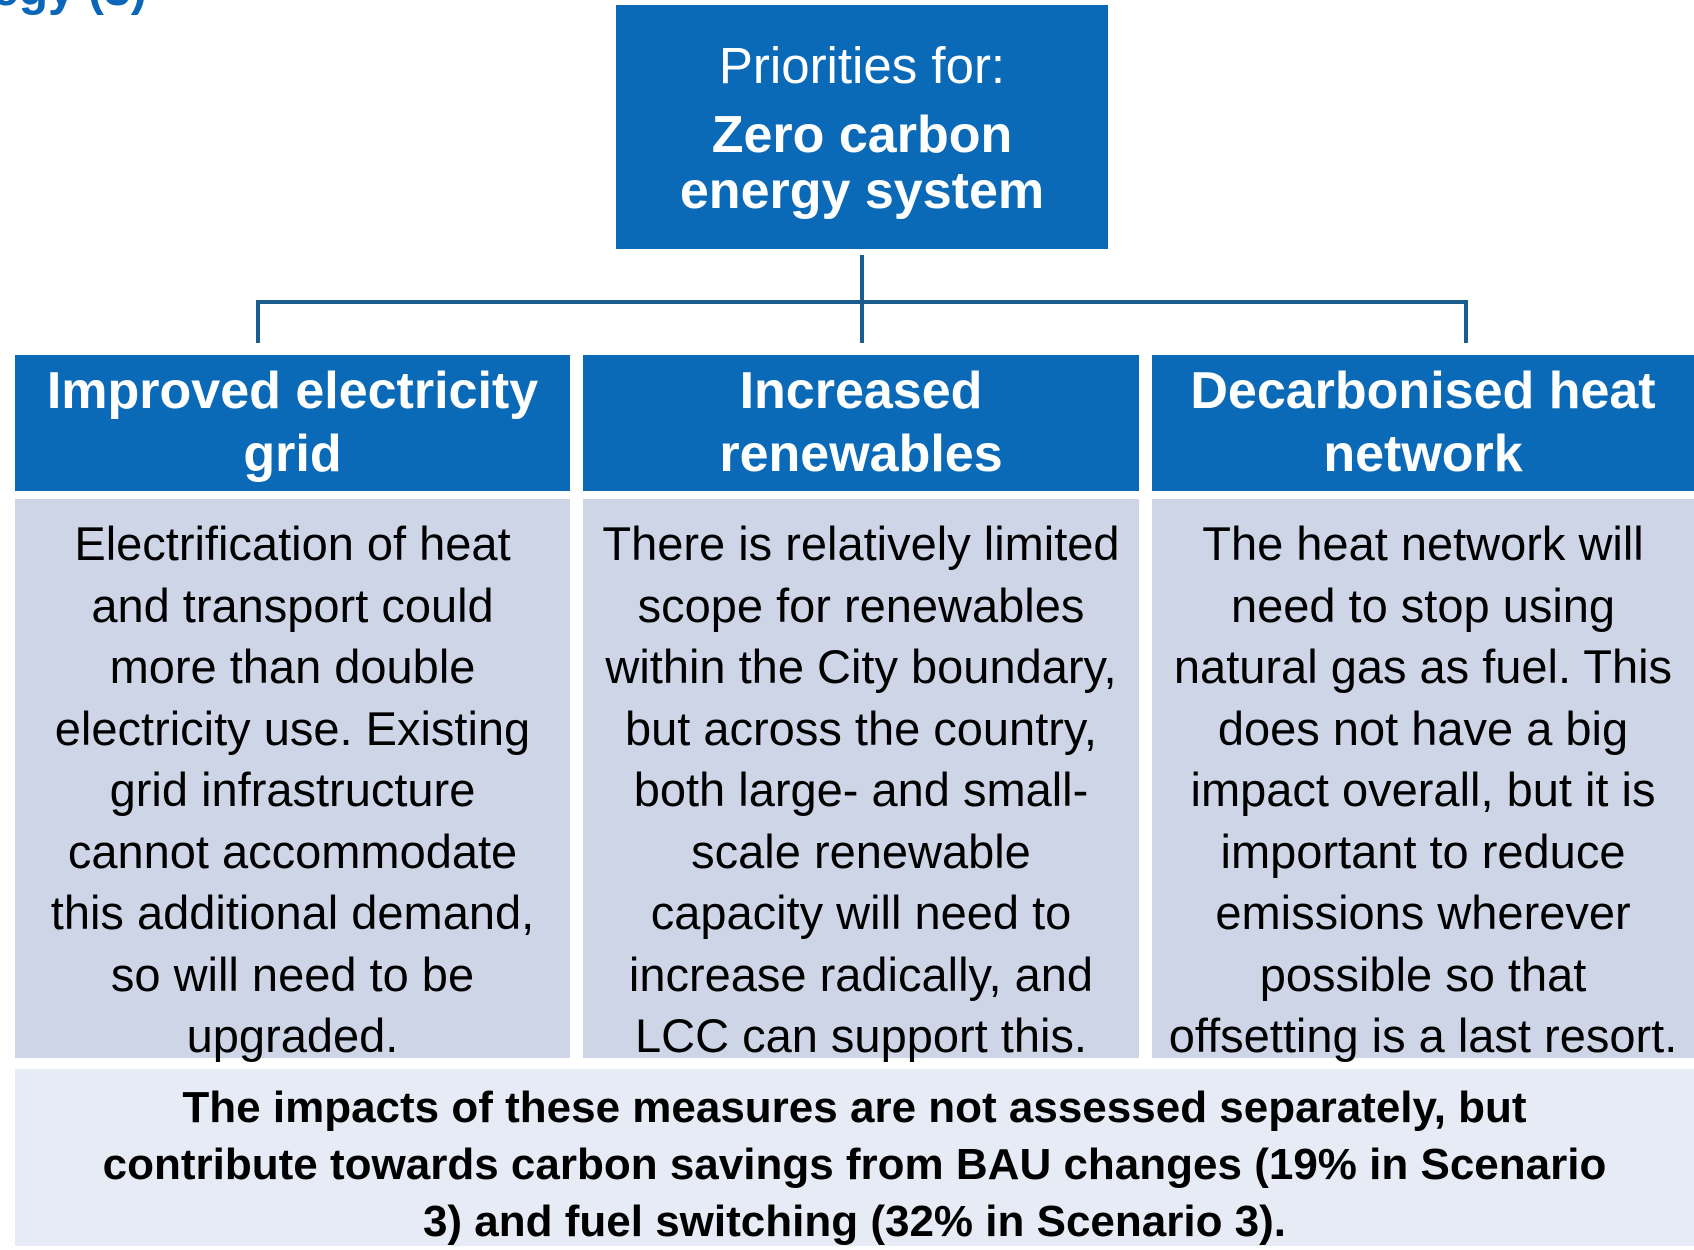 Image resolution: width=1694 pixels, height=1250 pixels. Describe the element at coordinates (1423, 543) in the screenshot. I see `body-line: The heat network will` at that location.